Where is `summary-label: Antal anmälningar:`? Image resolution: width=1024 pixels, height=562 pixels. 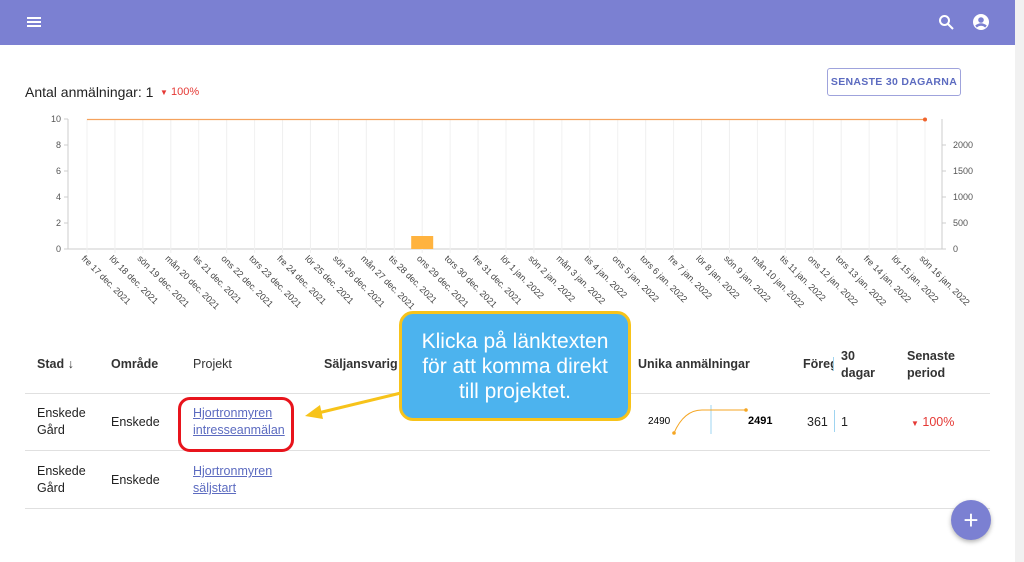 summary-label: Antal anmälningar: is located at coordinates (83, 92).